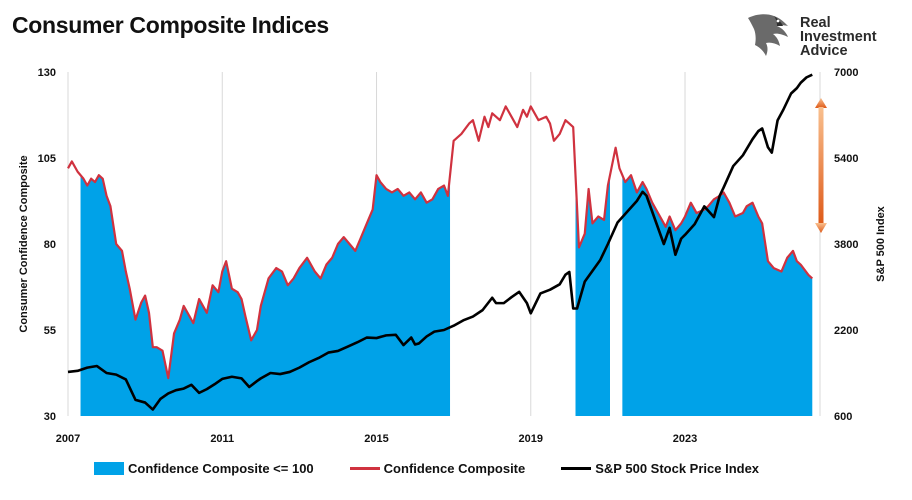 This screenshot has height=500, width=912. Describe the element at coordinates (843, 417) in the screenshot. I see `y-right-tick-label: 600` at that location.